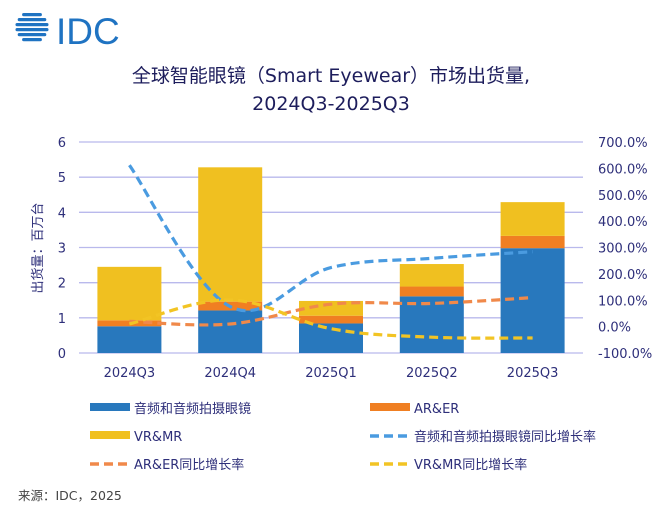  Describe the element at coordinates (533, 373) in the screenshot. I see `x-tick-label: 2025Q3` at that location.